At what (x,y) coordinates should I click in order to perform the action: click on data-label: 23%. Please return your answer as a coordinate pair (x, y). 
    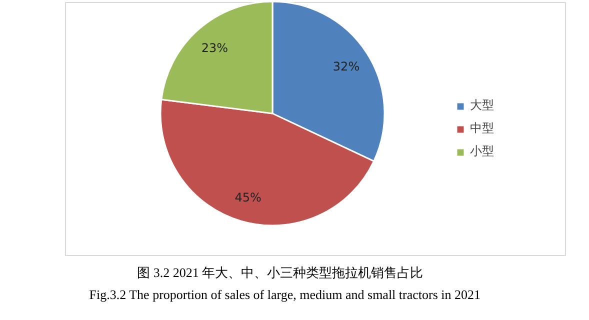
    Looking at the image, I should click on (214, 47).